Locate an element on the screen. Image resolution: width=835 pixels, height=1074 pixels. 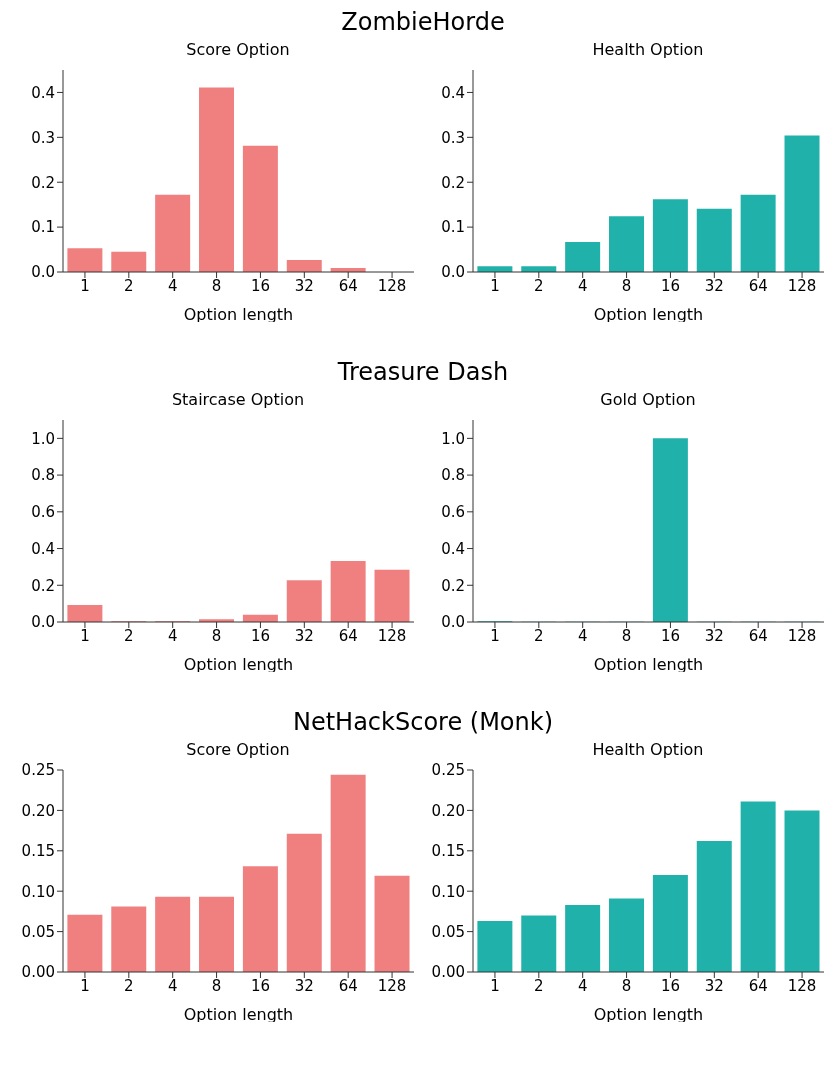
chart-title: ZombieHorde is located at coordinates (423, 23).